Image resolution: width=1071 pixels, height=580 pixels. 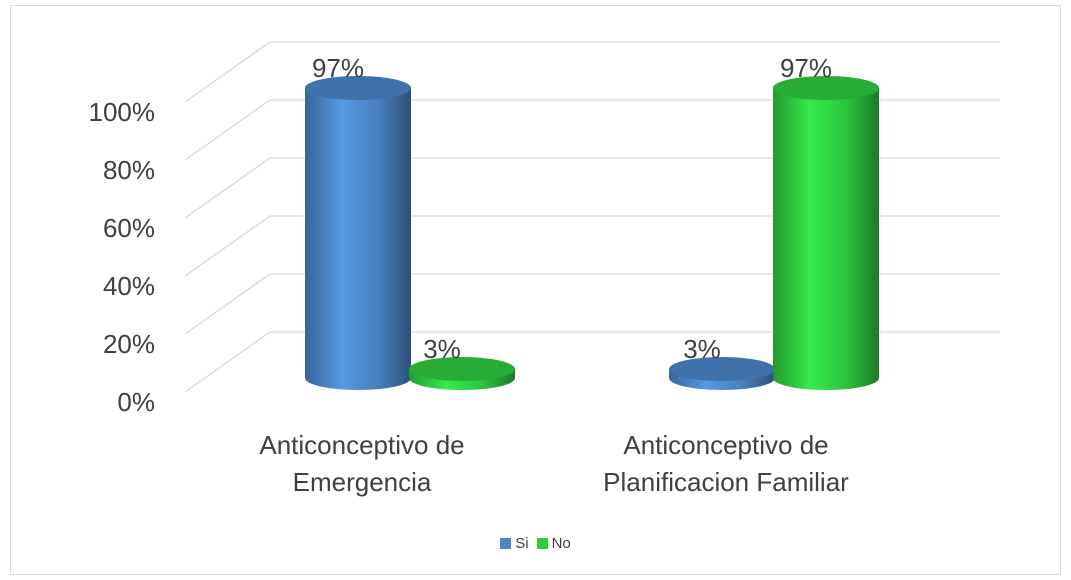 I want to click on y-tick-label: 20%, so click(x=129, y=344).